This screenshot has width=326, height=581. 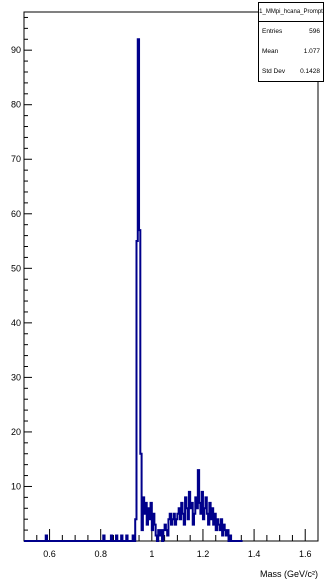 What do you see at coordinates (291, 72) in the screenshot?
I see `stats-stddev-row: Std Dev 0.1428` at bounding box center [291, 72].